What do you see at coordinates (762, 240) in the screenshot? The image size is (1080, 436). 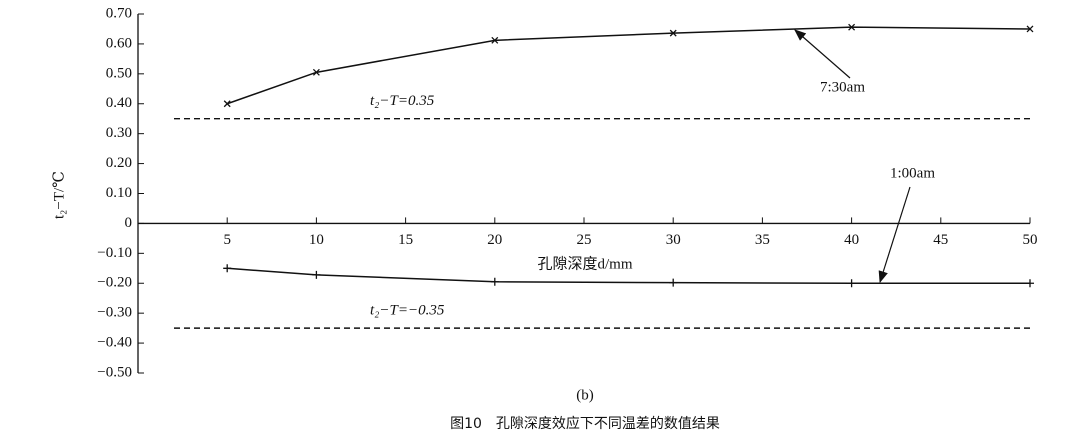 I see `x-tick-label: 35` at bounding box center [762, 240].